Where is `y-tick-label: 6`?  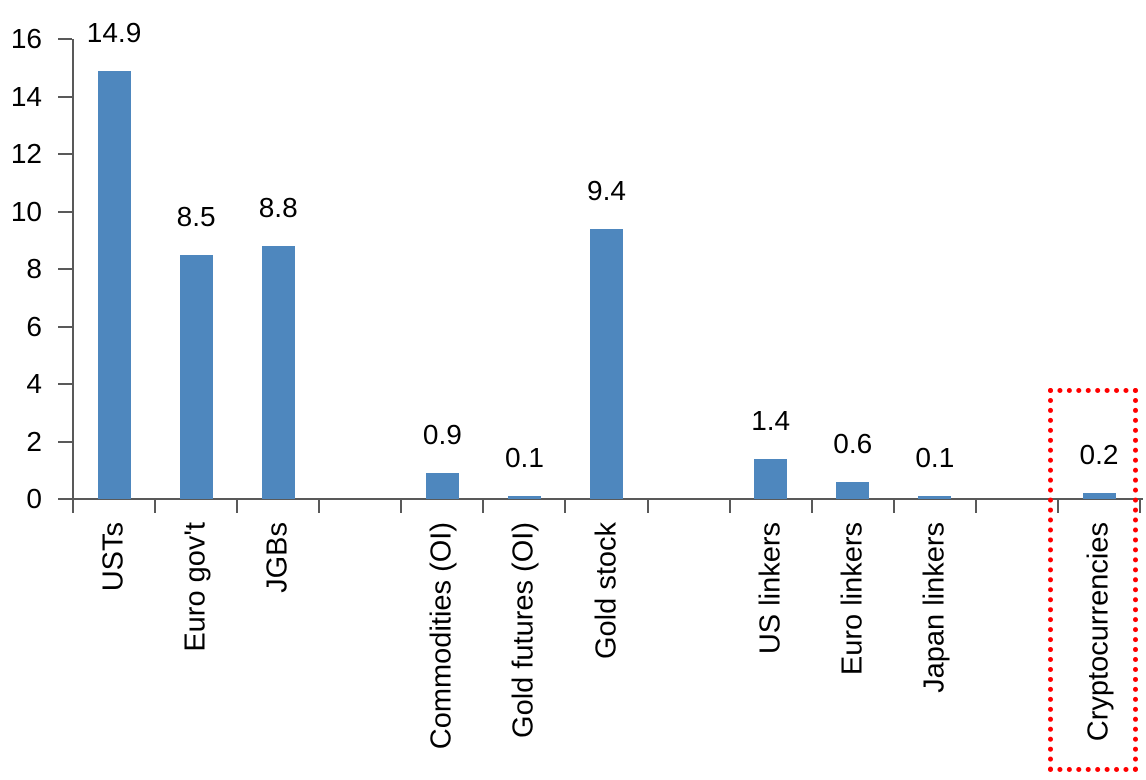
y-tick-label: 6 is located at coordinates (34, 326).